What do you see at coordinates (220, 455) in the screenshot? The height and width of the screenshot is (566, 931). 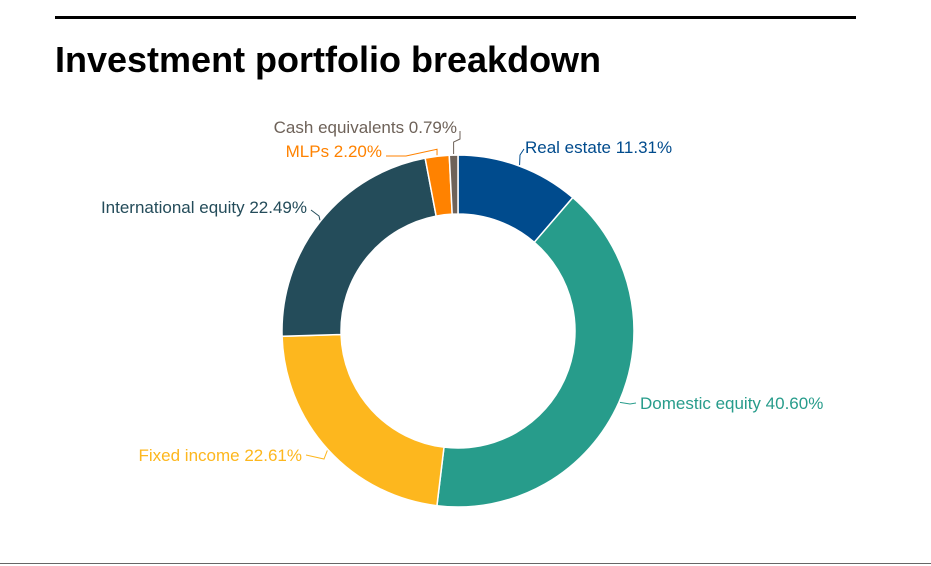 I see `data-label-fixed-income: Fixed income 22.61%` at bounding box center [220, 455].